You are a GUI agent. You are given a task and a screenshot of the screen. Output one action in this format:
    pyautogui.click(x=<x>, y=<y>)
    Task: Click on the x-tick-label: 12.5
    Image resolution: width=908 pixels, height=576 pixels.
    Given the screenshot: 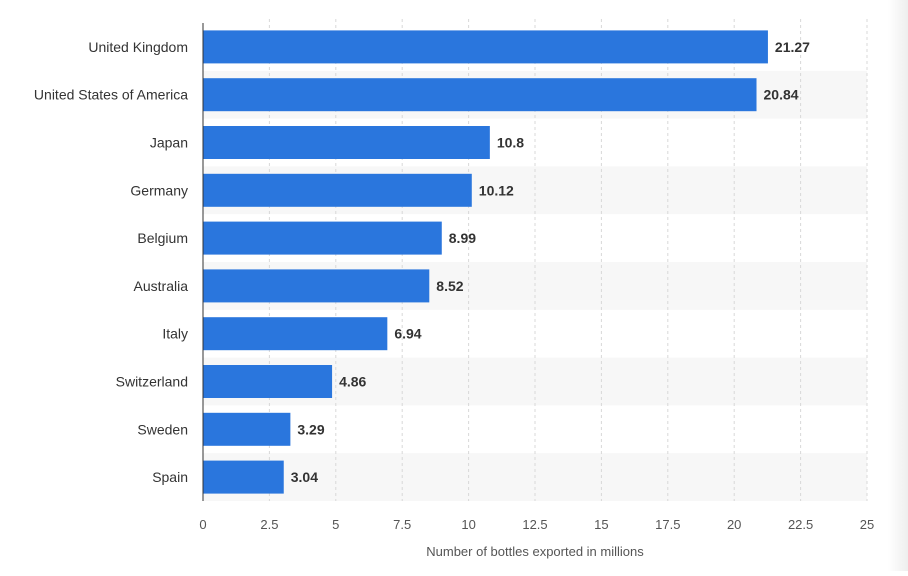 What is the action you would take?
    pyautogui.click(x=534, y=524)
    